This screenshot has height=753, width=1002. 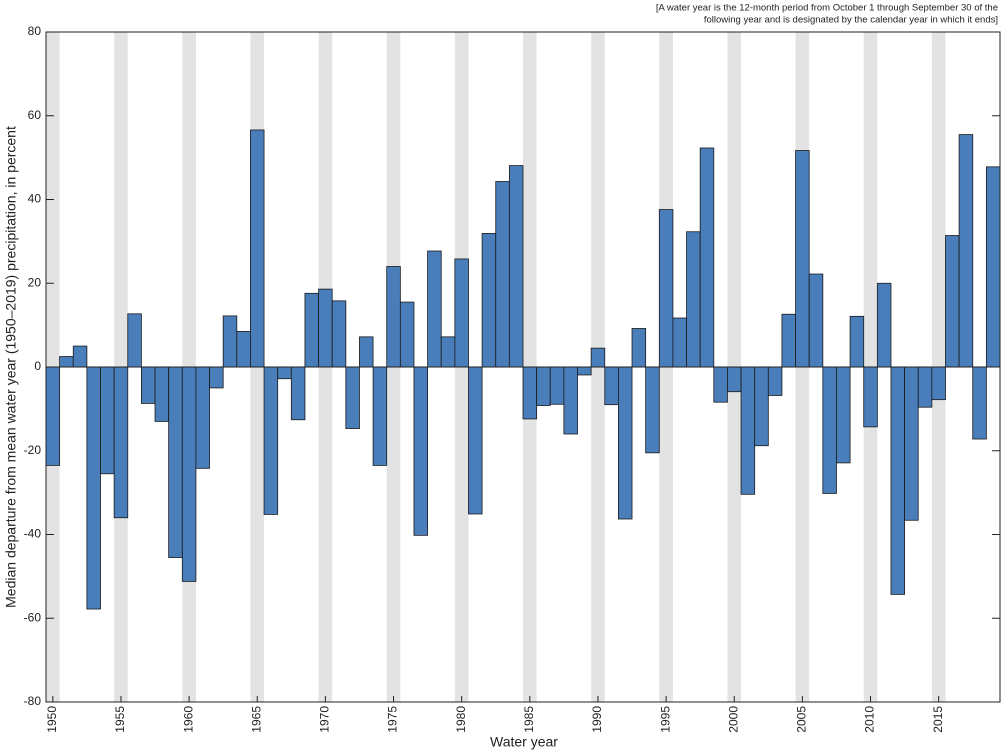 I want to click on x-tick-label: 1960, so click(x=188, y=719).